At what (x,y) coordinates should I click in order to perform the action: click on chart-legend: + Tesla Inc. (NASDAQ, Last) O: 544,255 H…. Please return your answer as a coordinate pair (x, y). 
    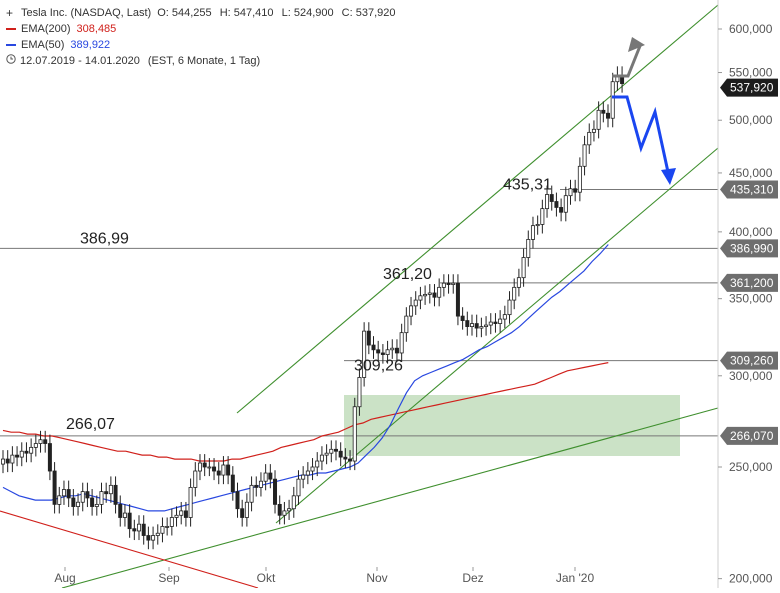
    Looking at the image, I should click on (203, 37).